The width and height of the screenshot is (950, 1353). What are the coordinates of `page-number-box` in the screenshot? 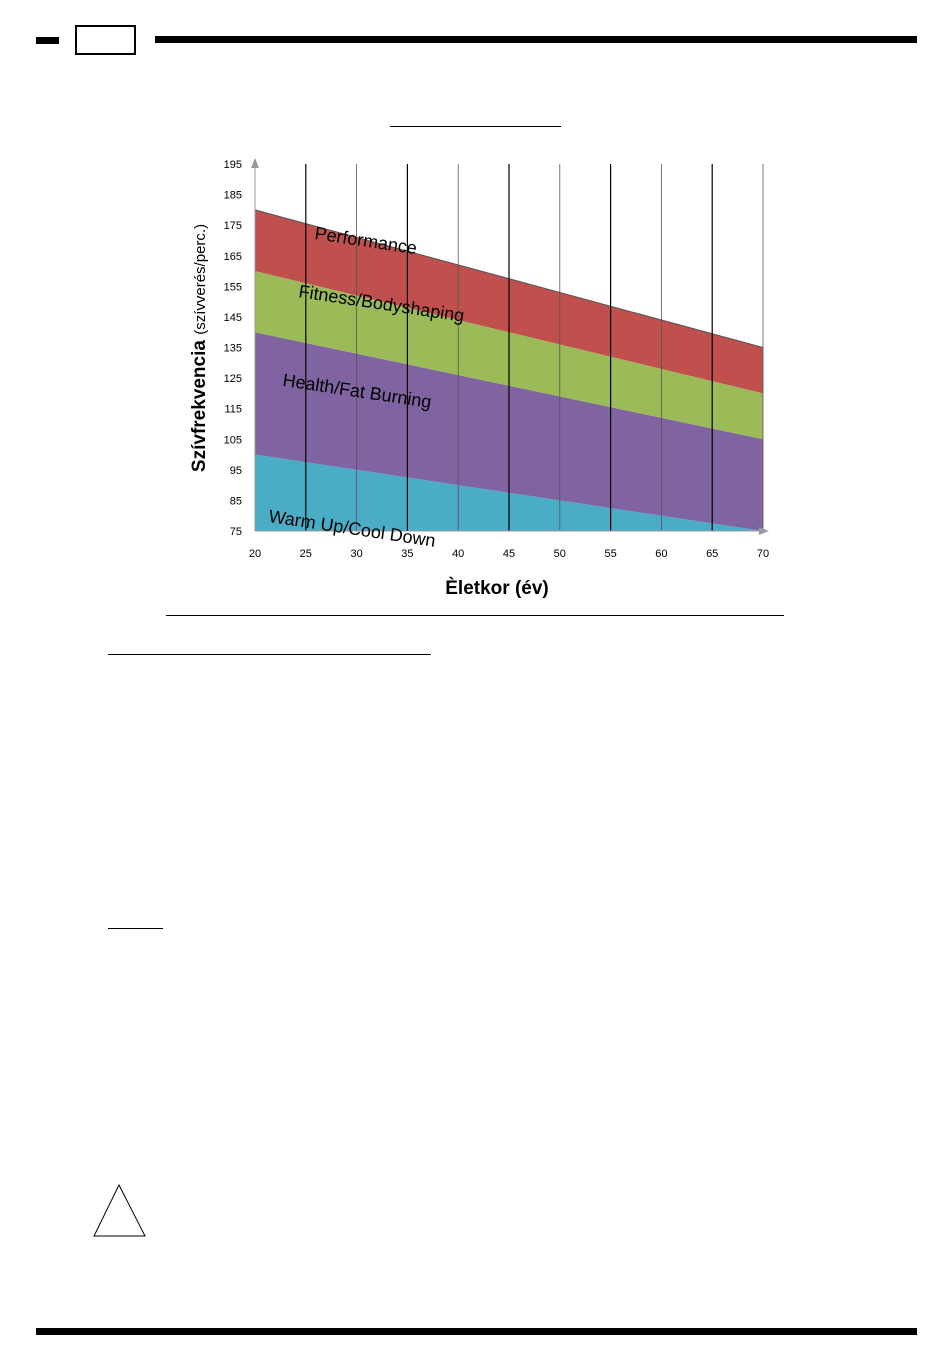 It's located at (105, 40).